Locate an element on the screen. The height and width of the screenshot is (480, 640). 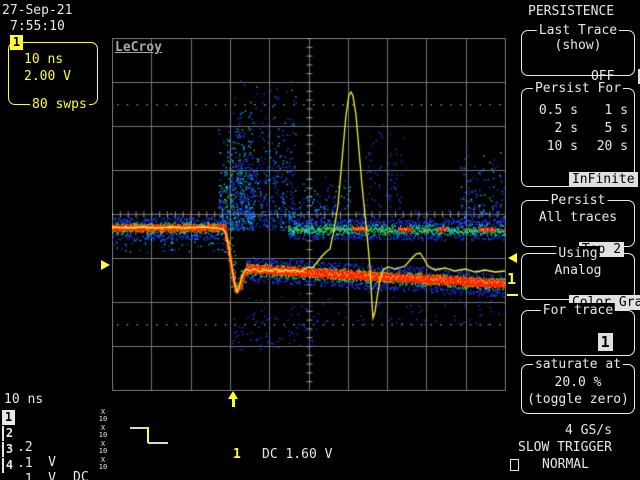
persist-for-title: Persist For is located at coordinates (578, 88).